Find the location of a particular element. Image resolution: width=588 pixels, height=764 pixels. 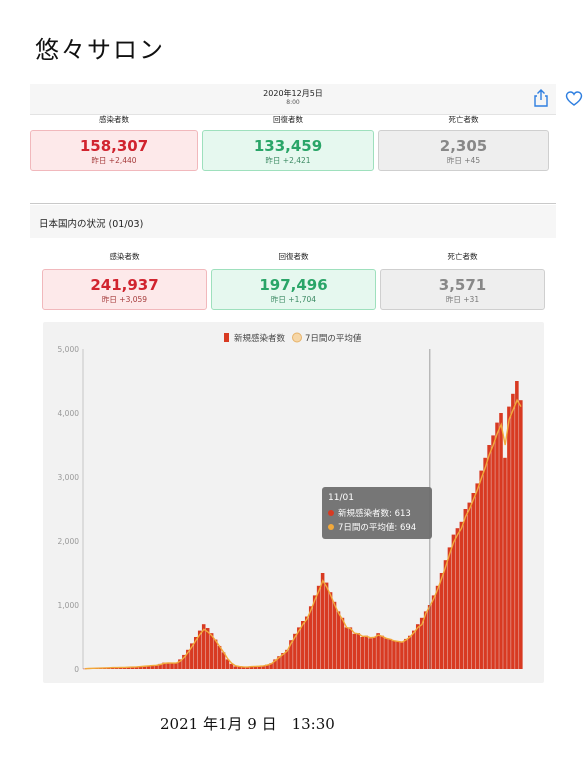

card-value: 158,307 is located at coordinates (114, 146).